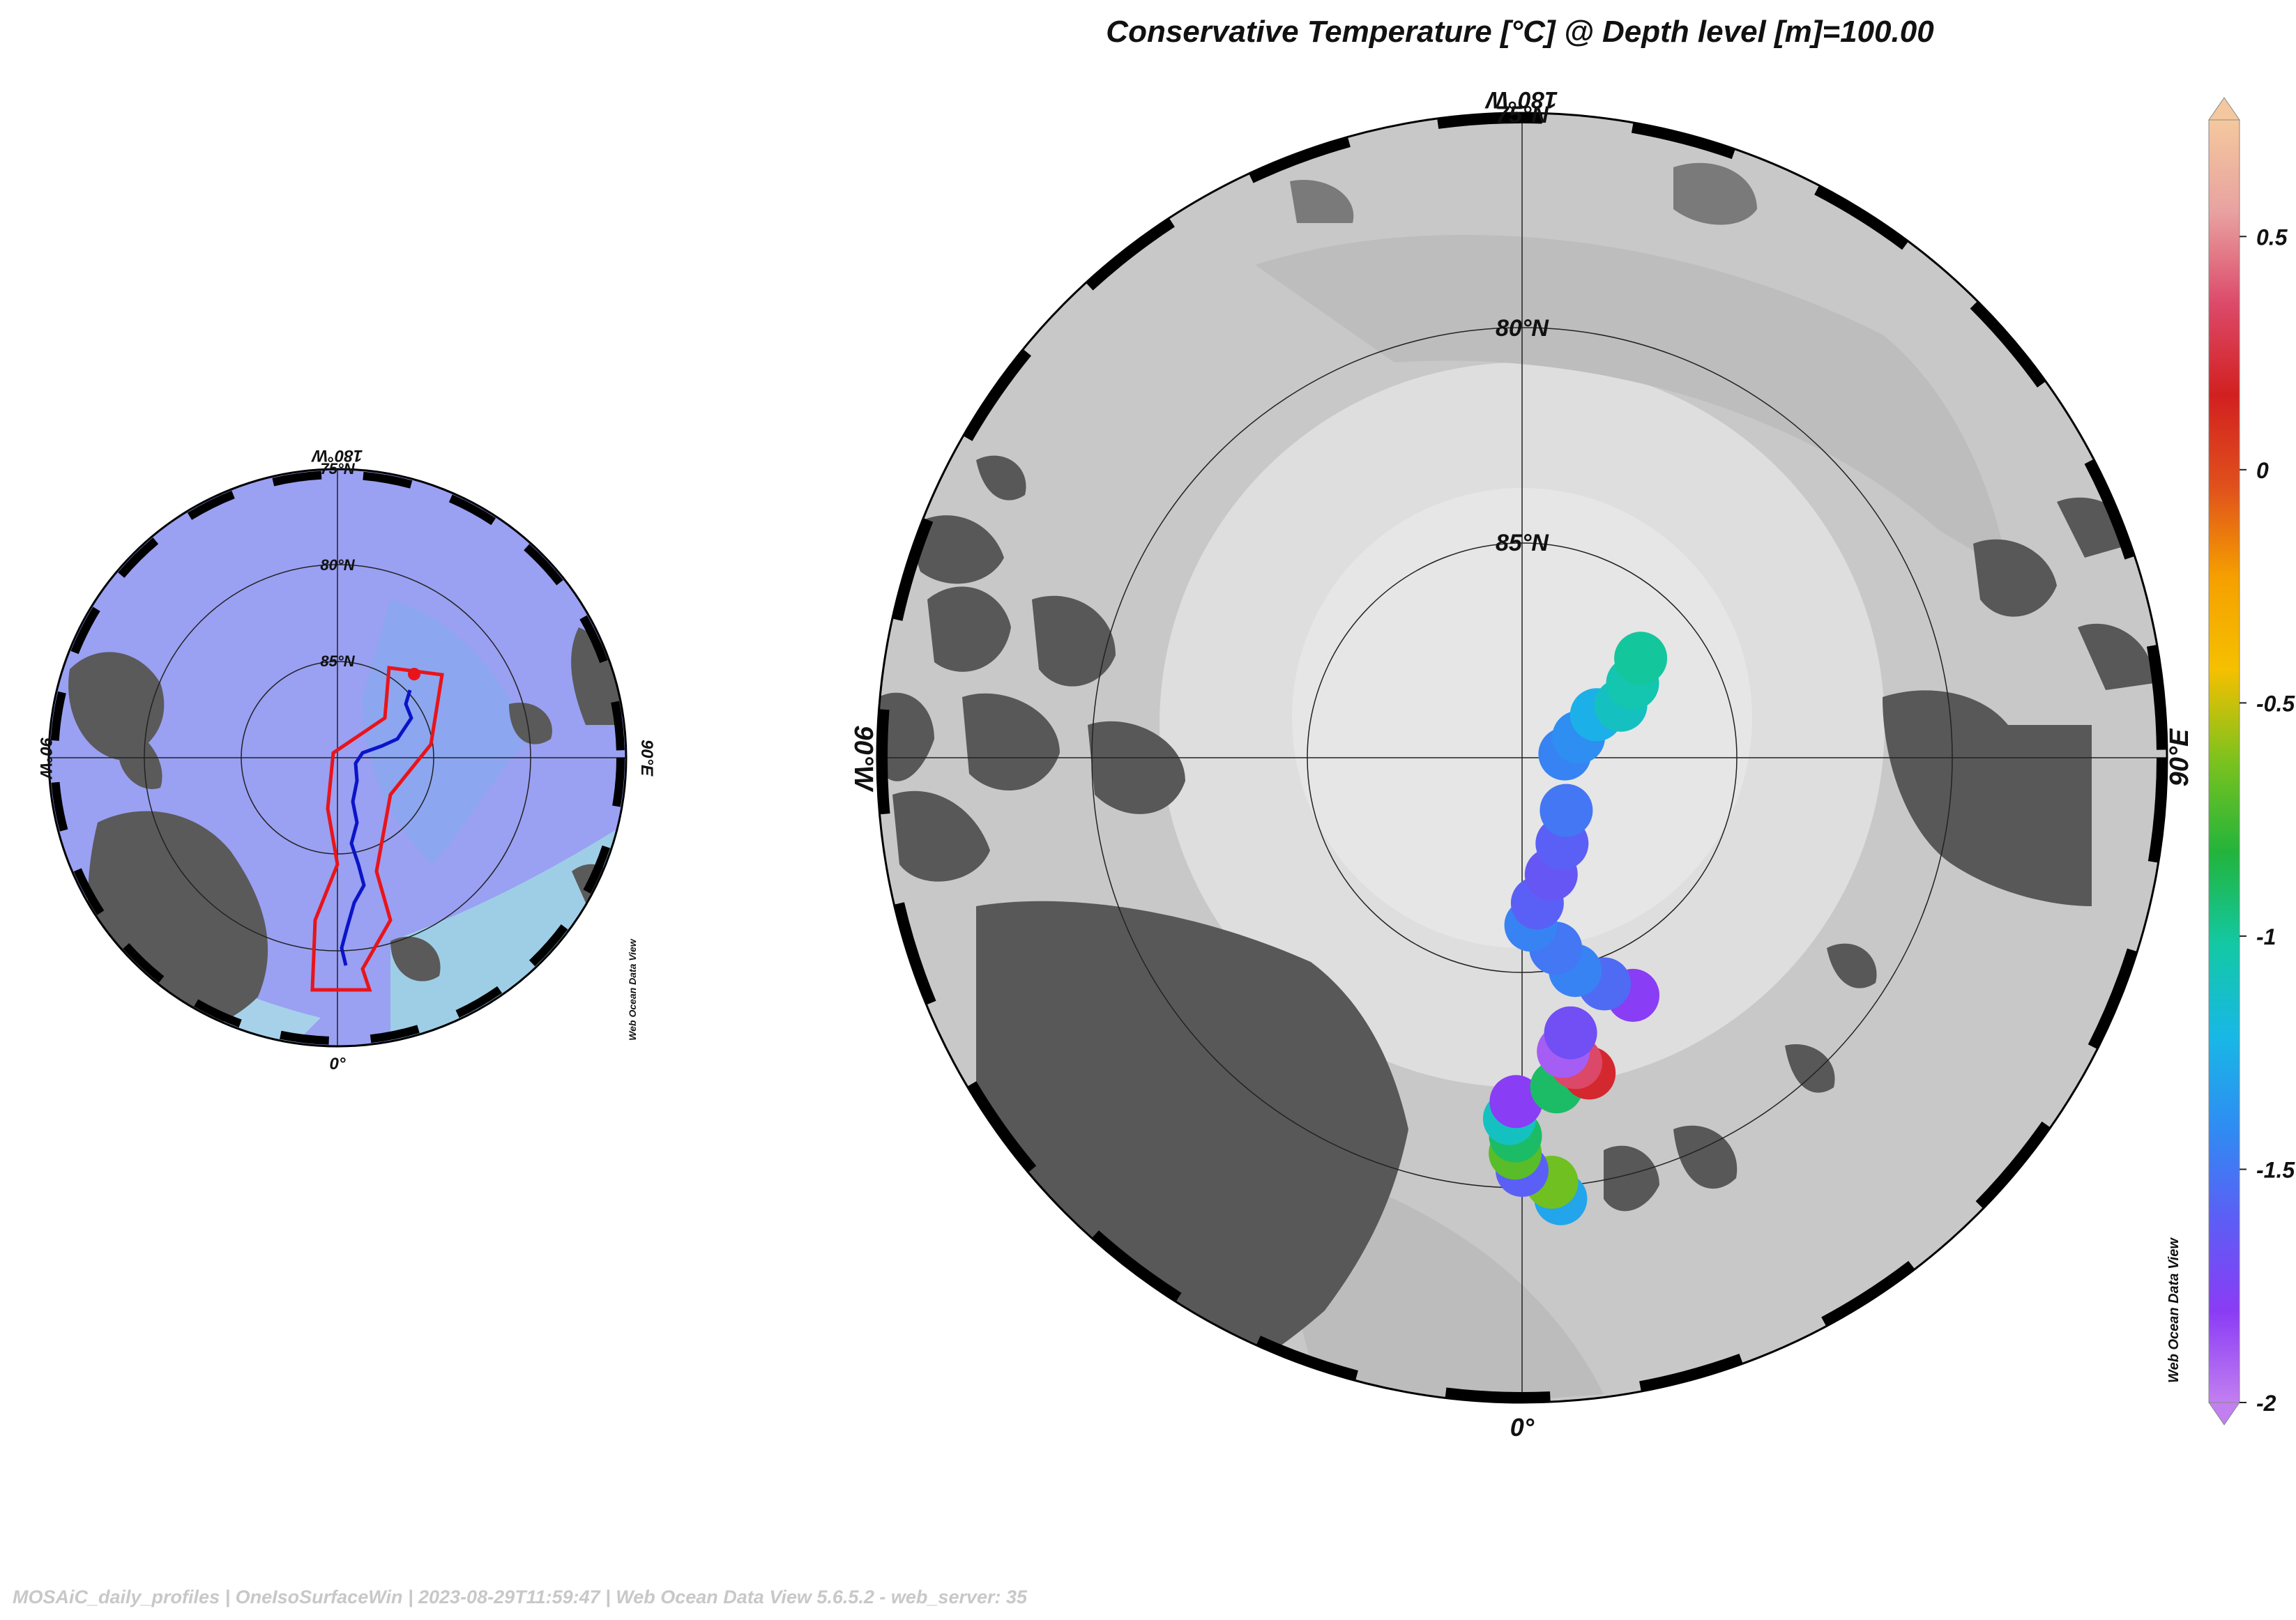  Describe the element at coordinates (337, 468) in the screenshot. I see `overview-label-75n: 75°N` at that location.